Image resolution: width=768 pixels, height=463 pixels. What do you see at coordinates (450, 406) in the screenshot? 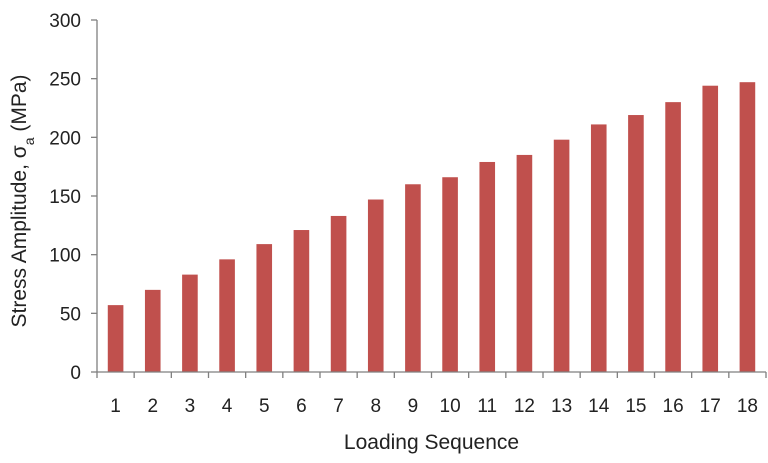
I see `x-tick-label: 10` at bounding box center [450, 406].